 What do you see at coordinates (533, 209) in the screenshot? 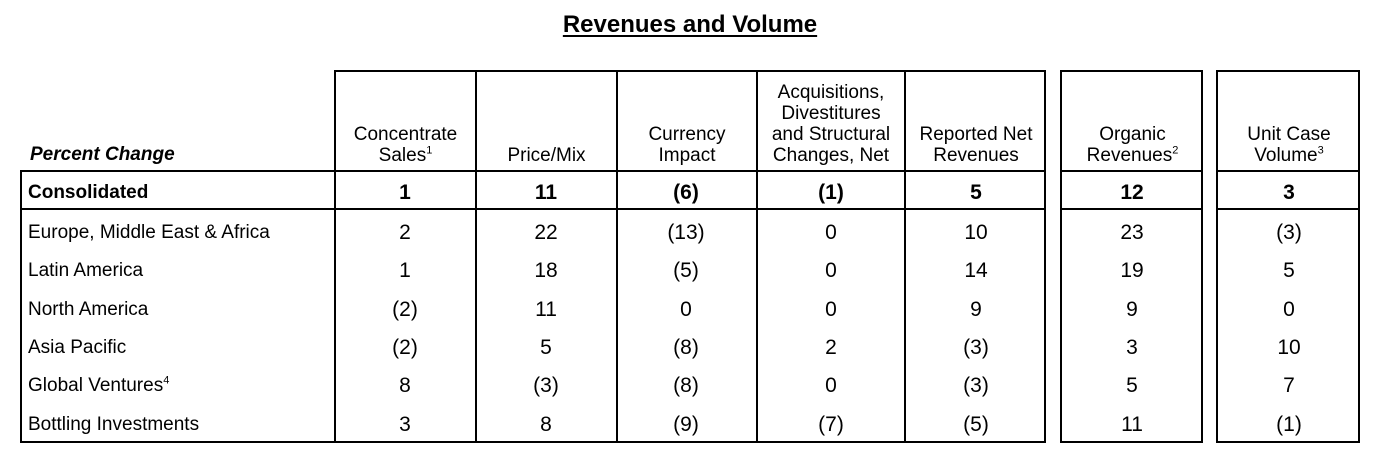
I see `consolidated-bottom-border` at bounding box center [533, 209].